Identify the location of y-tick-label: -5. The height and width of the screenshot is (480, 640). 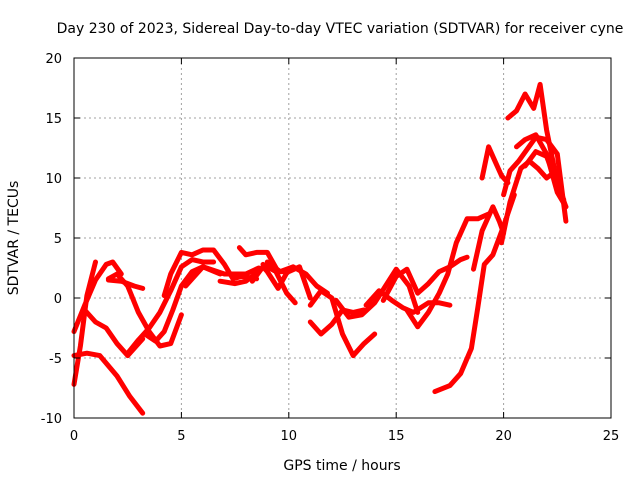
(55, 359).